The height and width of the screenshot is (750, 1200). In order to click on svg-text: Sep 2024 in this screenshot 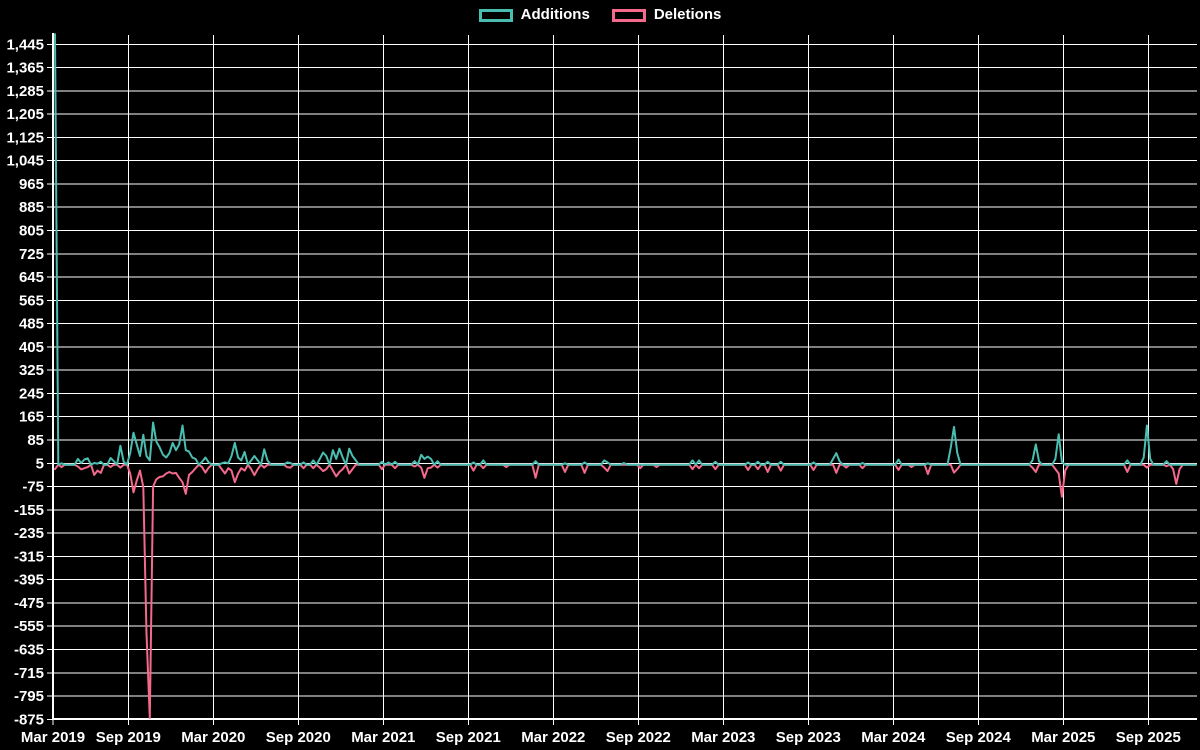, I will do `click(979, 737)`.